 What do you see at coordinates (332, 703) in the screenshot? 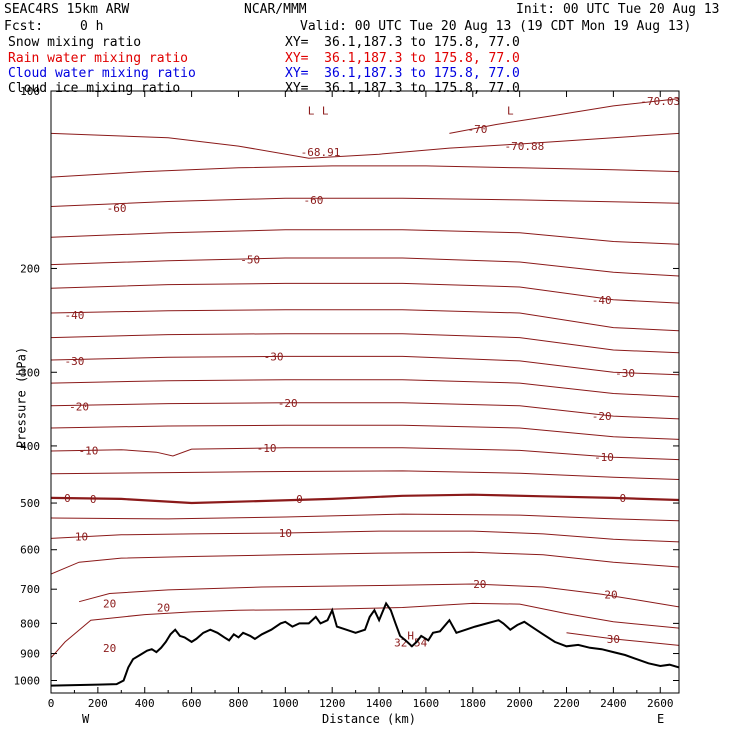
I see `x-tick-label-6: 1200` at bounding box center [332, 703].